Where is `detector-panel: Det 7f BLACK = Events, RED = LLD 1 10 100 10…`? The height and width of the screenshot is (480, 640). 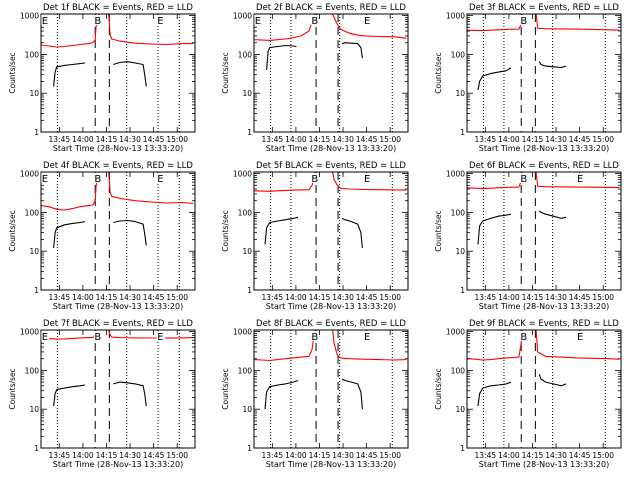
detector-panel: Det 7f BLACK = Events, RED = LLD 1 10 100 10… is located at coordinates (102, 394).